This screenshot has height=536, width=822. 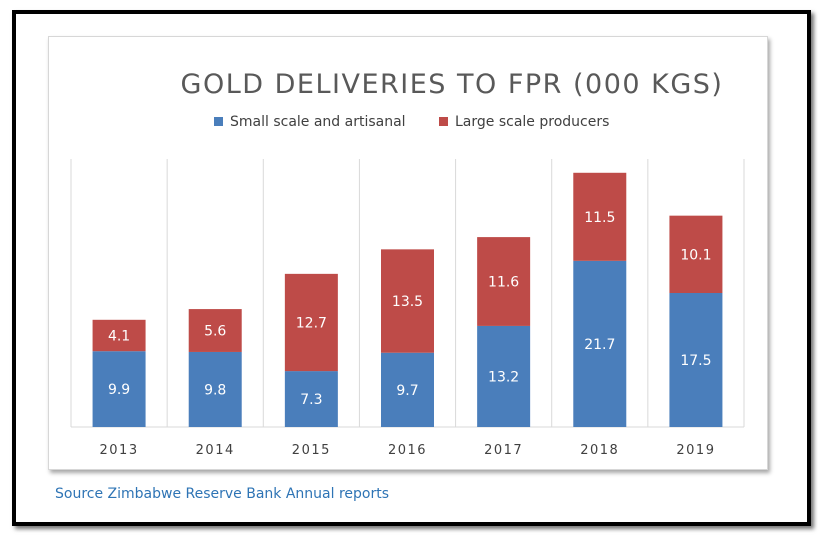 What do you see at coordinates (695, 450) in the screenshot?
I see `x-tick-label: 2019` at bounding box center [695, 450].